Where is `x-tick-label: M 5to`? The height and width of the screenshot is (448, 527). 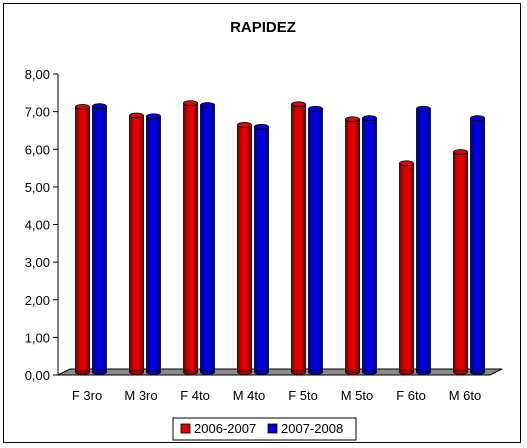 x-tick-label: M 5to is located at coordinates (357, 395).